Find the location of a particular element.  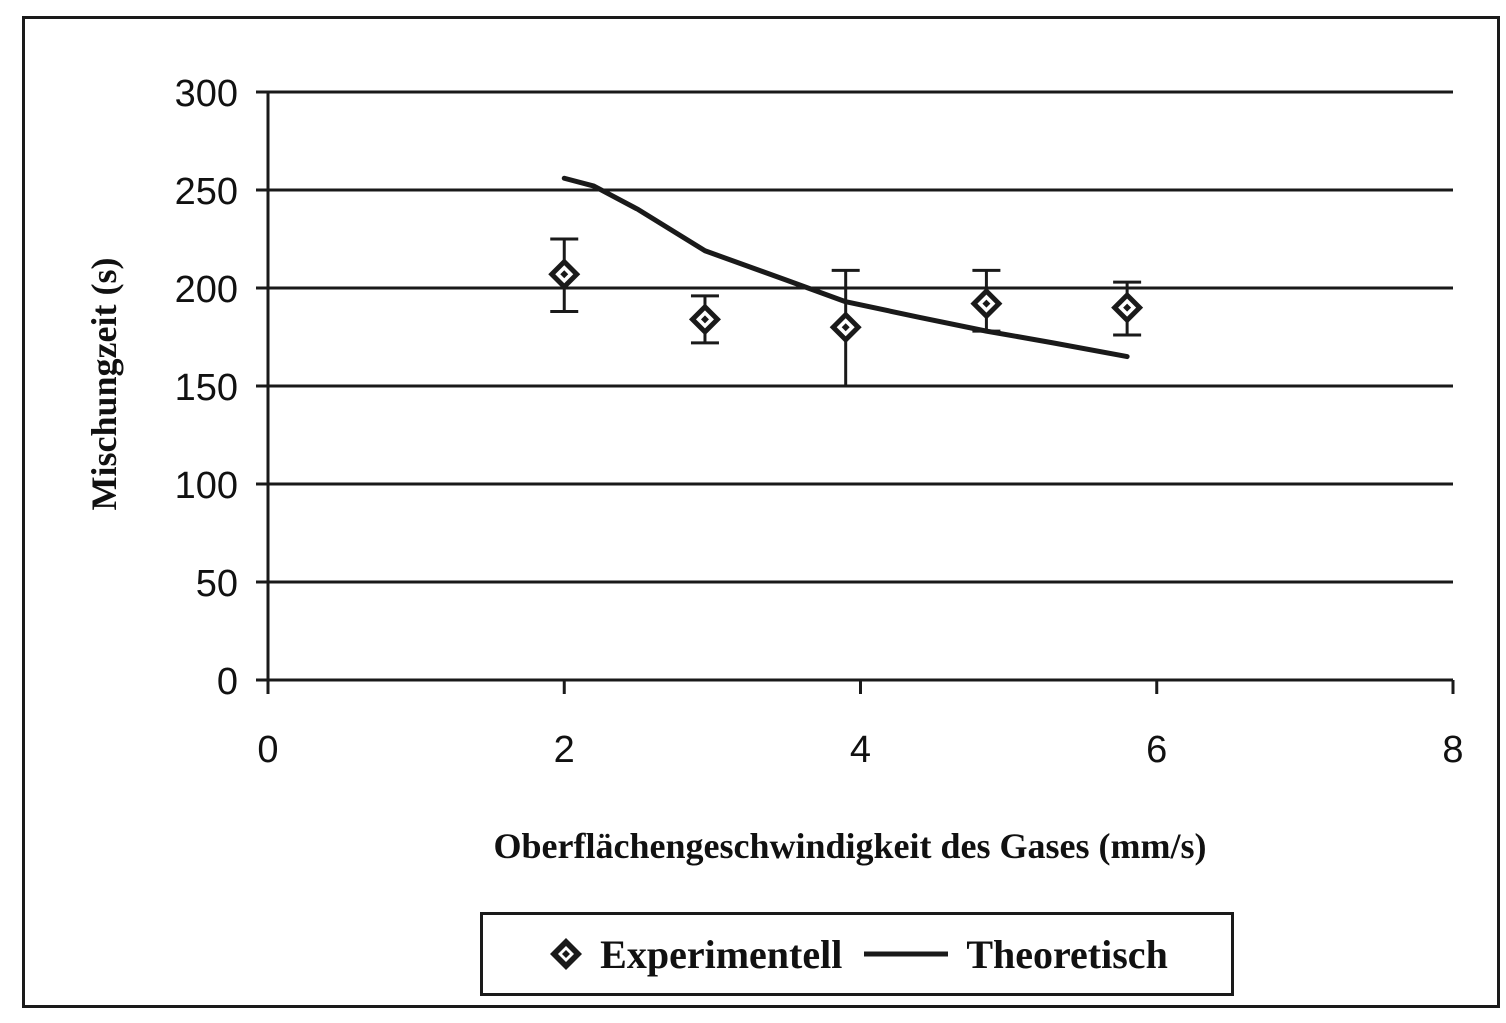

x-tick-label: 0 is located at coordinates (267, 750).